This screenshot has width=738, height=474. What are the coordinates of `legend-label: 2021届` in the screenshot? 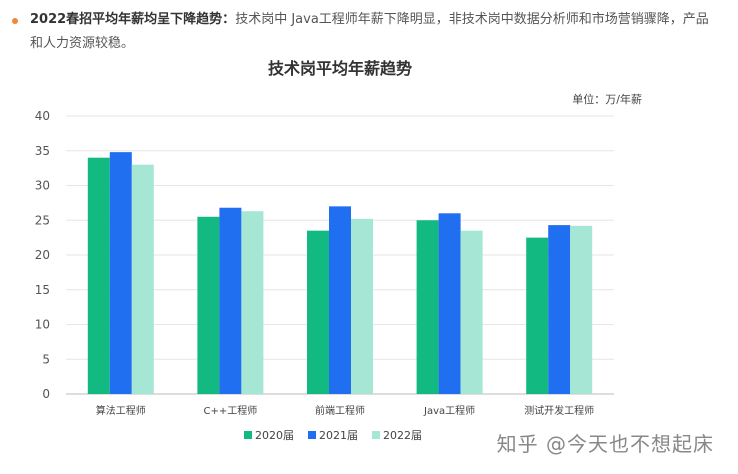 It's located at (338, 435).